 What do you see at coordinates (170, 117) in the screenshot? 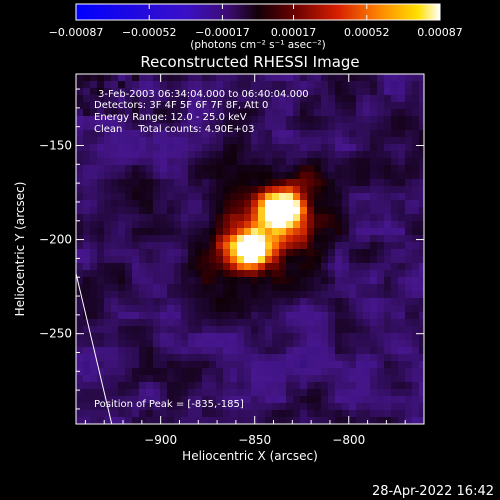
I see `annotation-energy-range: Energy Range: 12.0 - 25.0 keV` at bounding box center [170, 117].